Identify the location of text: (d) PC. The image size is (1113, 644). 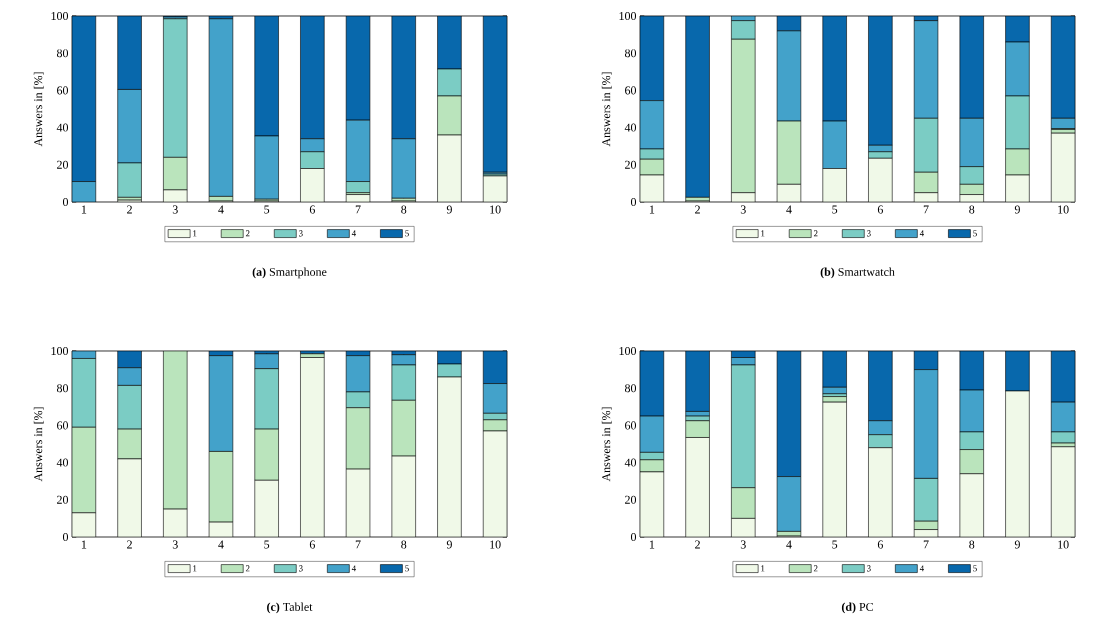
(857, 608).